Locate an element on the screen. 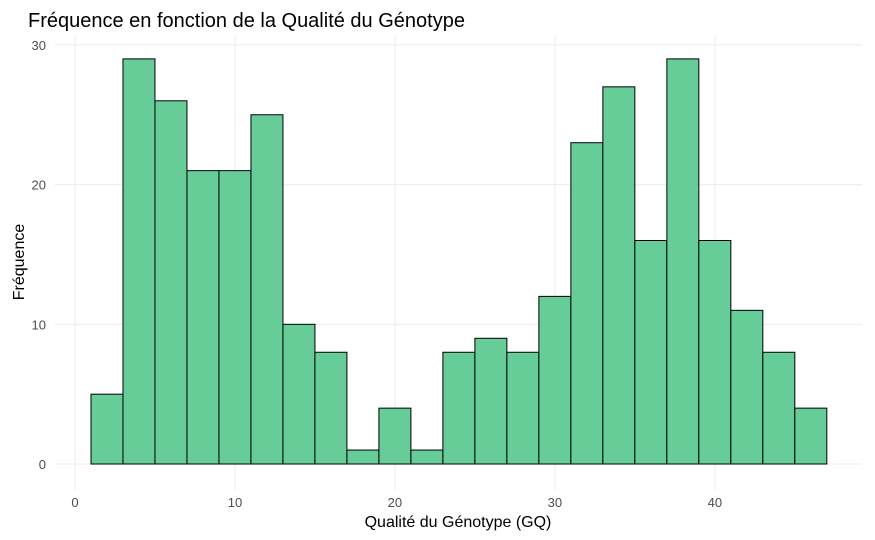  x-tick-label: 10 is located at coordinates (235, 502).